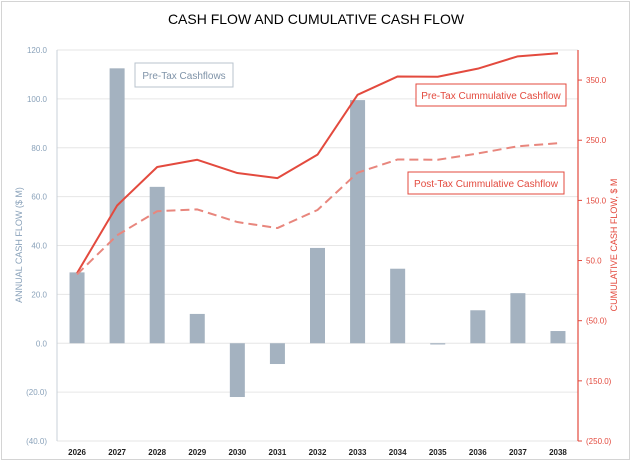 Image resolution: width=633 pixels, height=463 pixels. I want to click on x-tick-label-2038: 2038, so click(558, 452).